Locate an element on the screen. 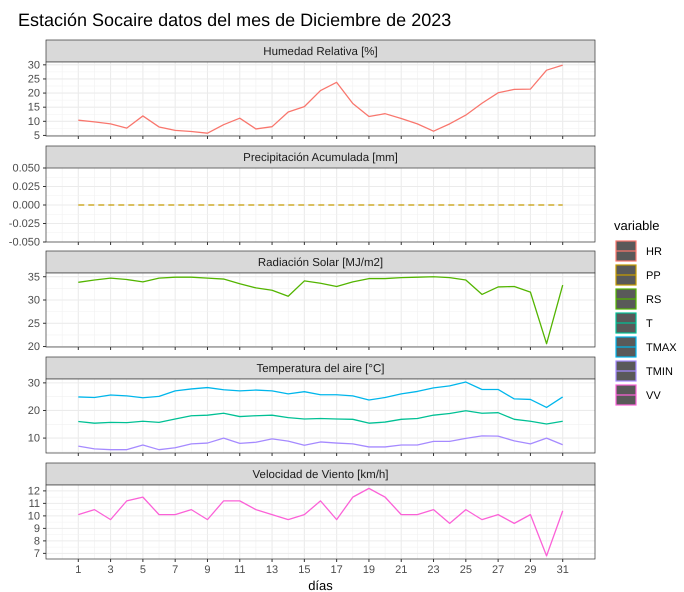 The image size is (684, 592). legend-label: HR is located at coordinates (654, 252).